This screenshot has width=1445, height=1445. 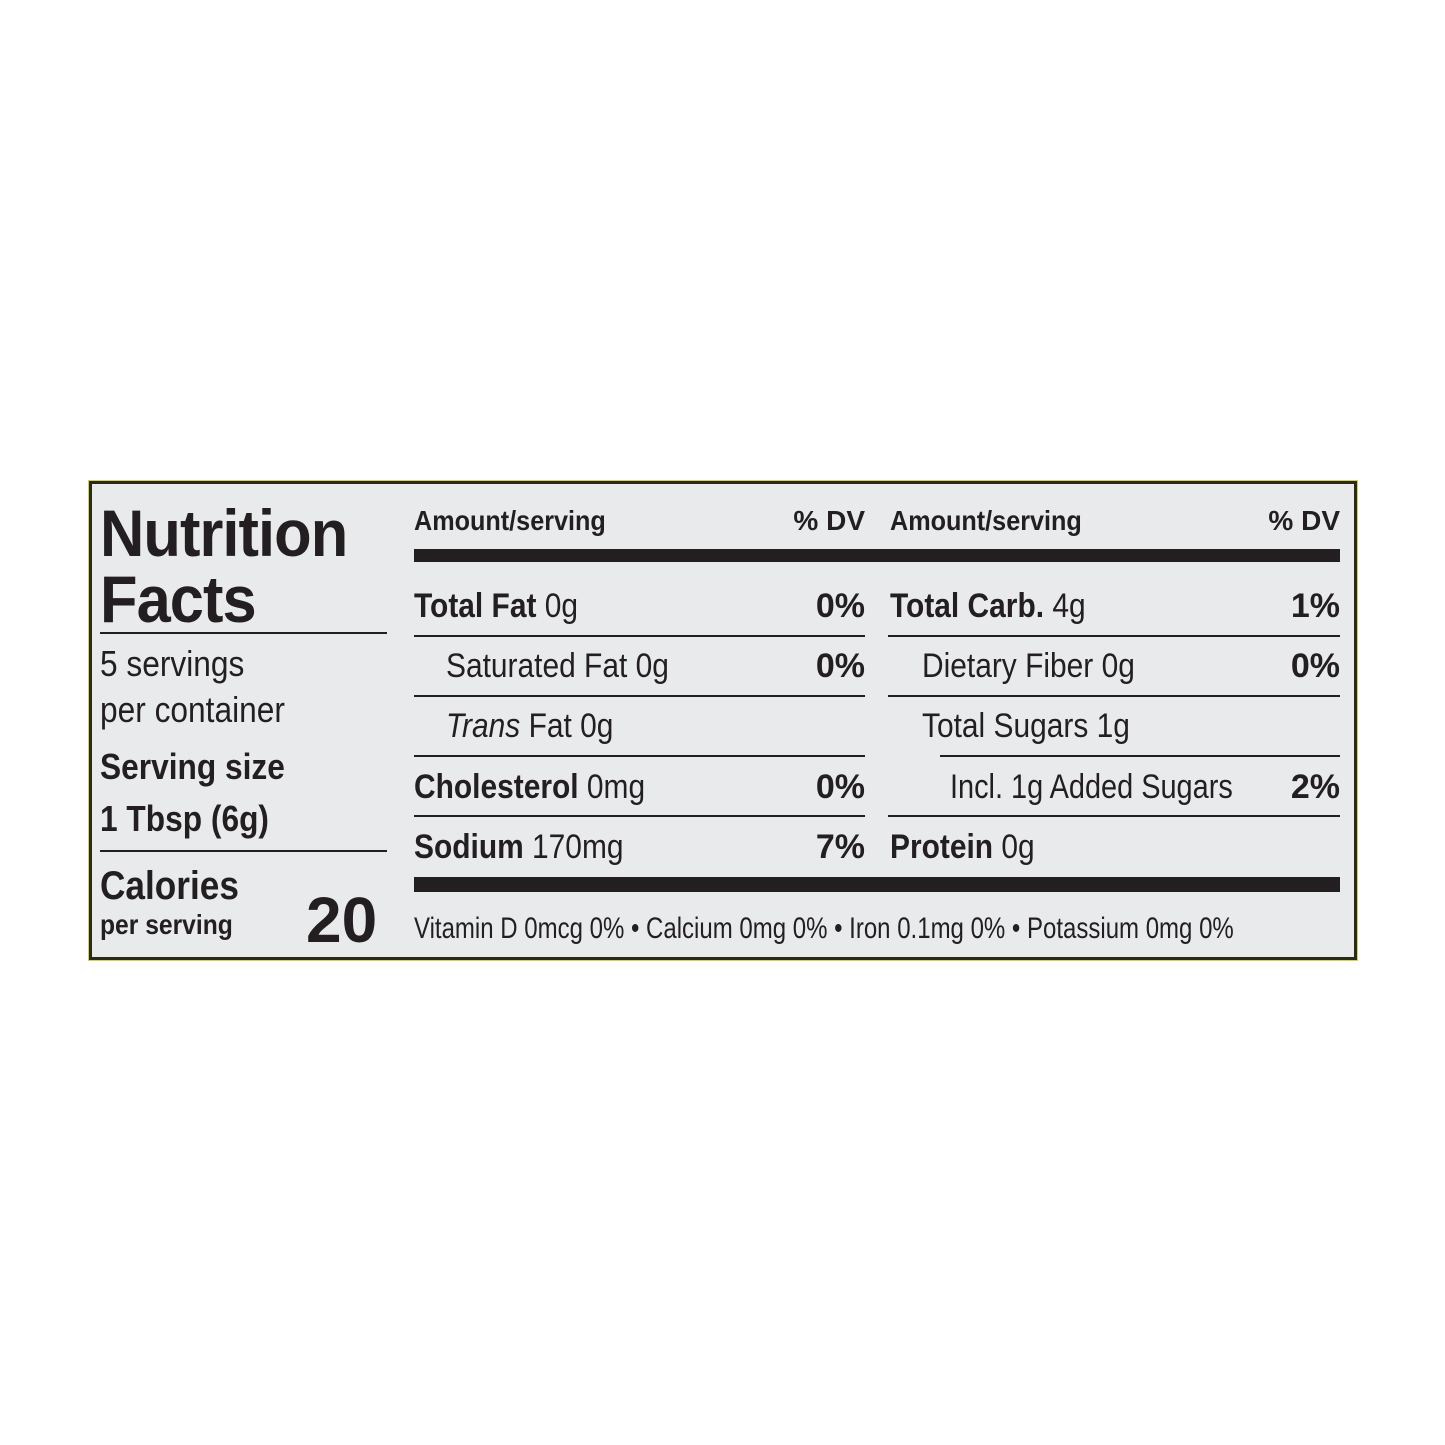 I want to click on dv-saturated-fat: 0%, so click(x=840, y=666).